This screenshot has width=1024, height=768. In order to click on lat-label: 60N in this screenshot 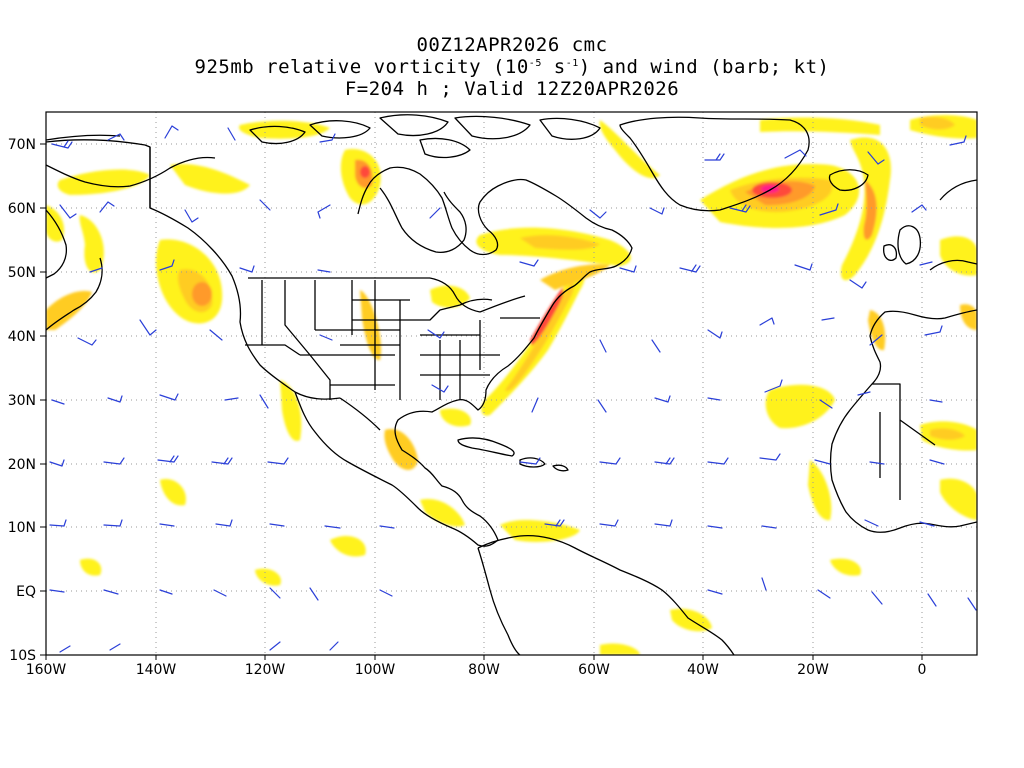, I will do `click(22, 209)`.